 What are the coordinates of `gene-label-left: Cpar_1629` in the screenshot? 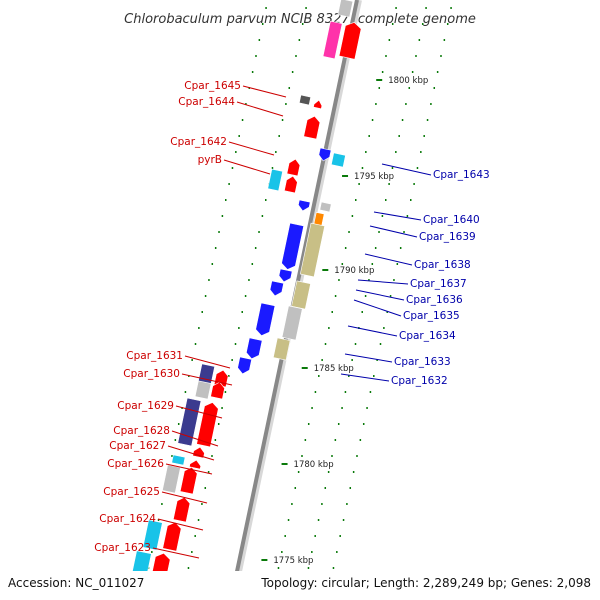 It's located at (145, 406).